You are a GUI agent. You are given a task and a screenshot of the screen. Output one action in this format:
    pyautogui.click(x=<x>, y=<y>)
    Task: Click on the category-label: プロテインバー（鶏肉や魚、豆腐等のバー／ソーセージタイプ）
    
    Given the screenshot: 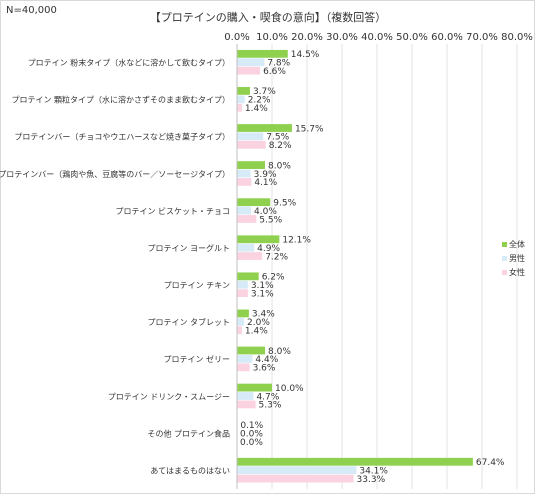 What is the action you would take?
    pyautogui.click(x=115, y=174)
    